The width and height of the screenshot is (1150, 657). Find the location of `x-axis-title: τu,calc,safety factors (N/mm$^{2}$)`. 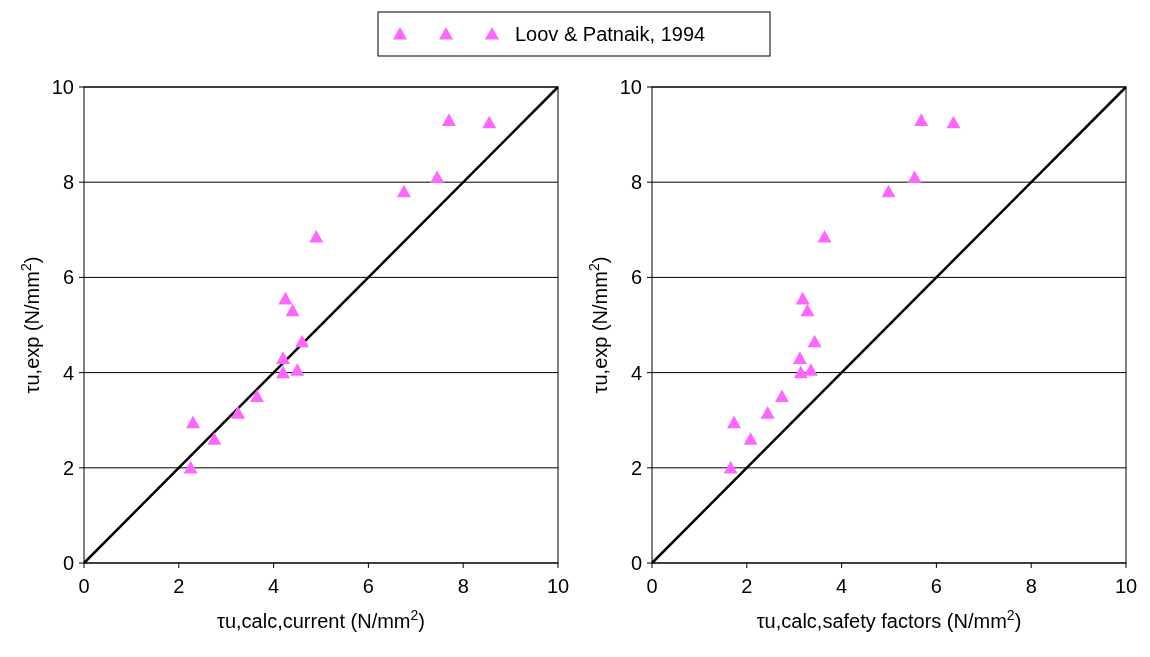

x-axis-title: τu,calc,safety factors (N/mm$^{2}$) is located at coordinates (889, 619).